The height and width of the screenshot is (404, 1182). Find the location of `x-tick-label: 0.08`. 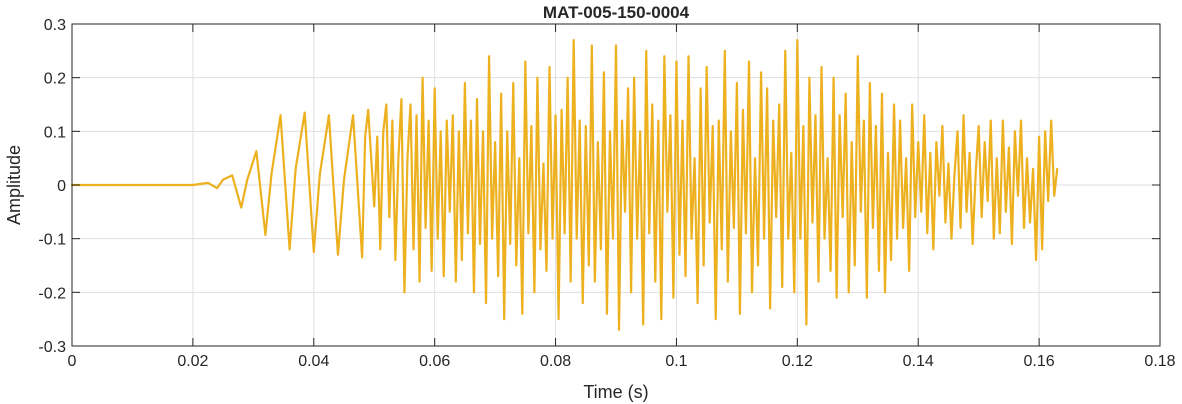

x-tick-label: 0.08 is located at coordinates (555, 361).